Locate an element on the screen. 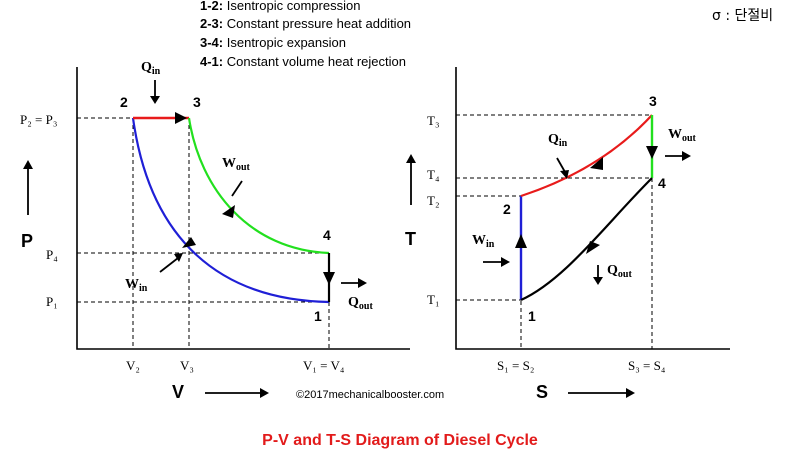 Image resolution: width=800 pixels, height=458 pixels. ts-ytick-t3: T₃ is located at coordinates (433, 120).